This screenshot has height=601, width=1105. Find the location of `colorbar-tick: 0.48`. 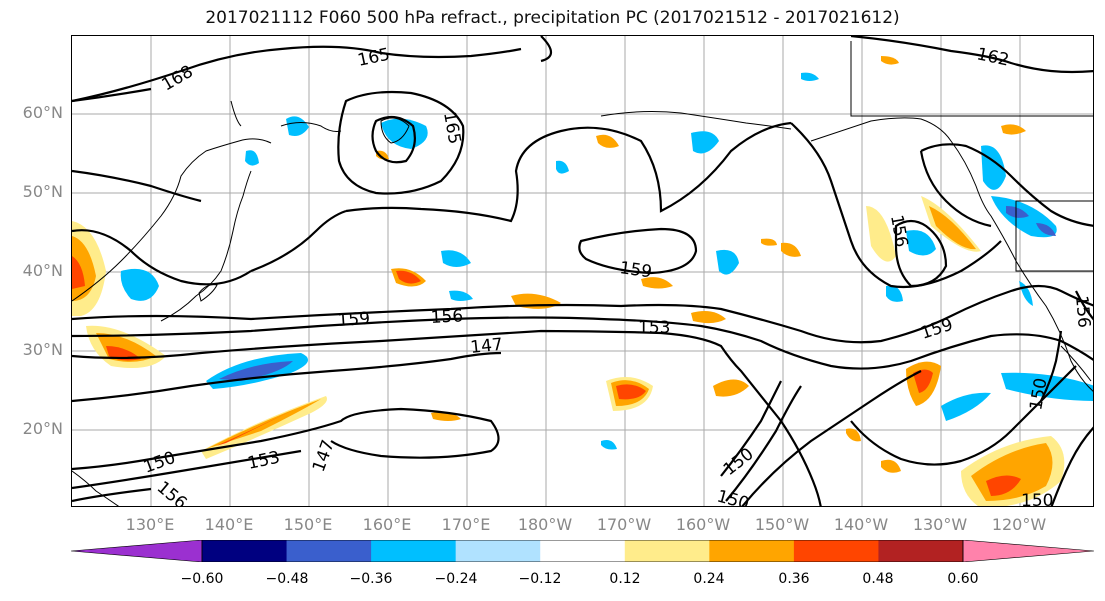

colorbar-tick: 0.48 is located at coordinates (878, 579).